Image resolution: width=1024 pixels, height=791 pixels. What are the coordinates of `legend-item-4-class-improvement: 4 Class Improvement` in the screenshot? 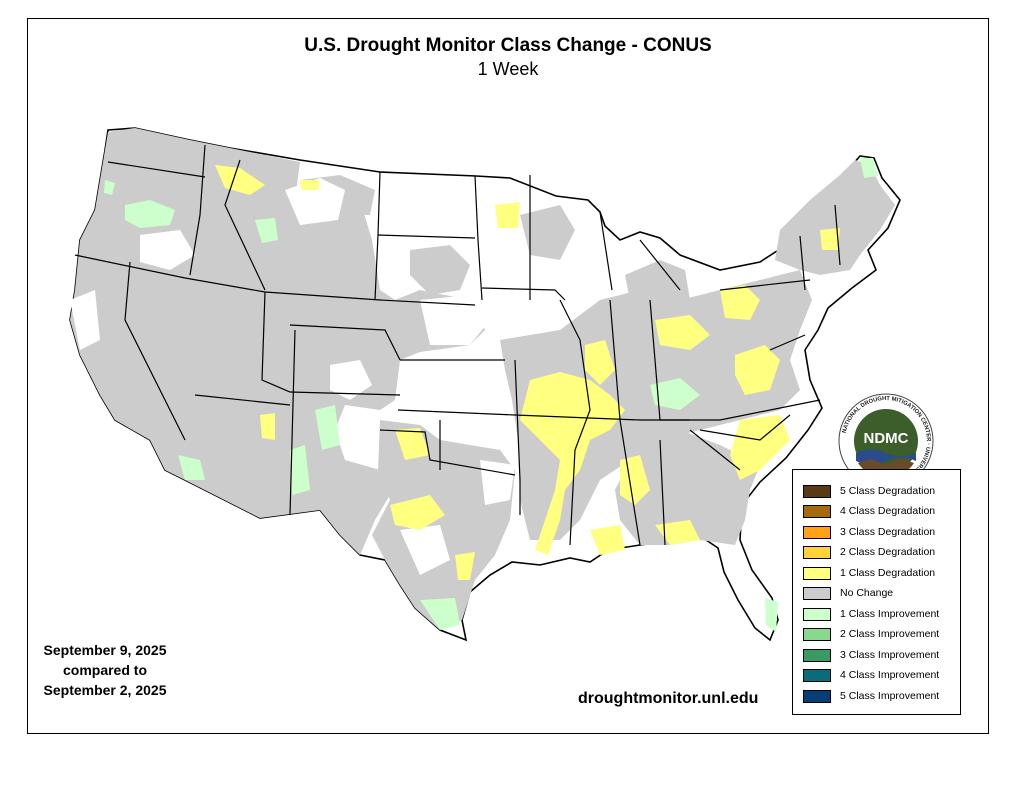 It's located at (871, 675).